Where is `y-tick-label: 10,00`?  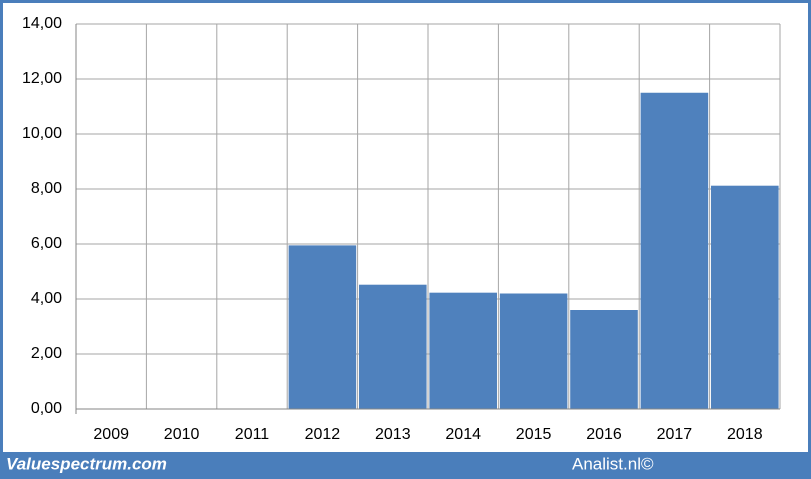
y-tick-label: 10,00 is located at coordinates (42, 133).